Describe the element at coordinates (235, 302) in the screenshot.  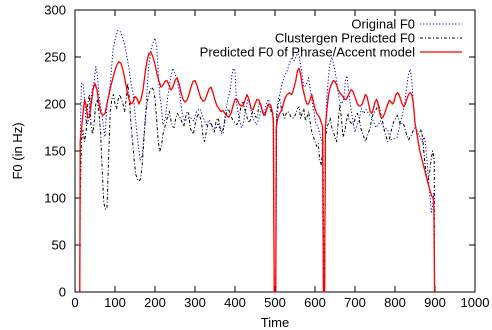
I see `x-tick-label: 400` at that location.